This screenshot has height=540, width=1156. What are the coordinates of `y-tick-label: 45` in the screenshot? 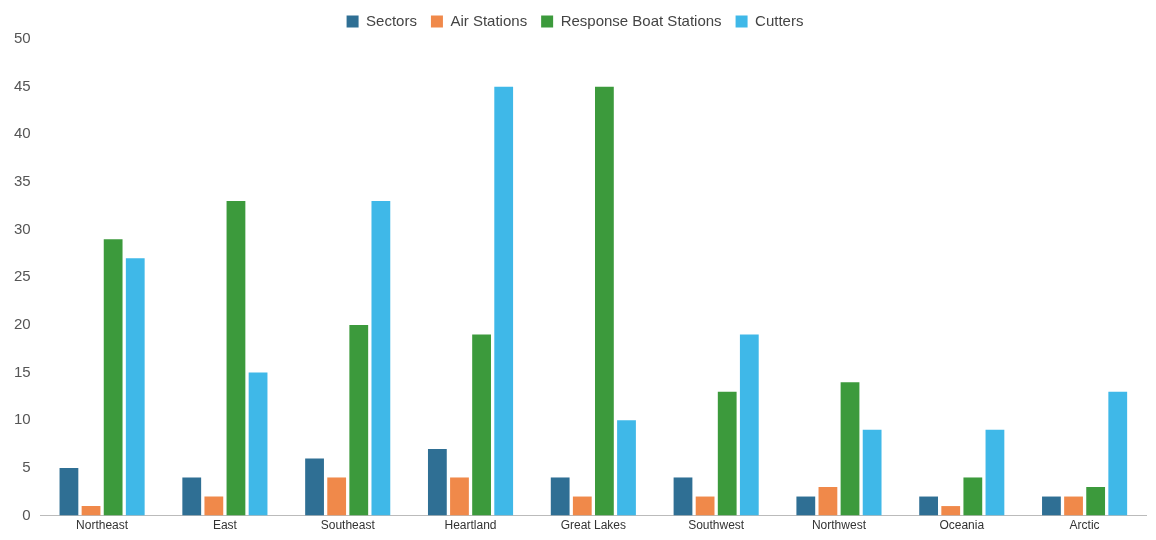 It's located at (22, 85).